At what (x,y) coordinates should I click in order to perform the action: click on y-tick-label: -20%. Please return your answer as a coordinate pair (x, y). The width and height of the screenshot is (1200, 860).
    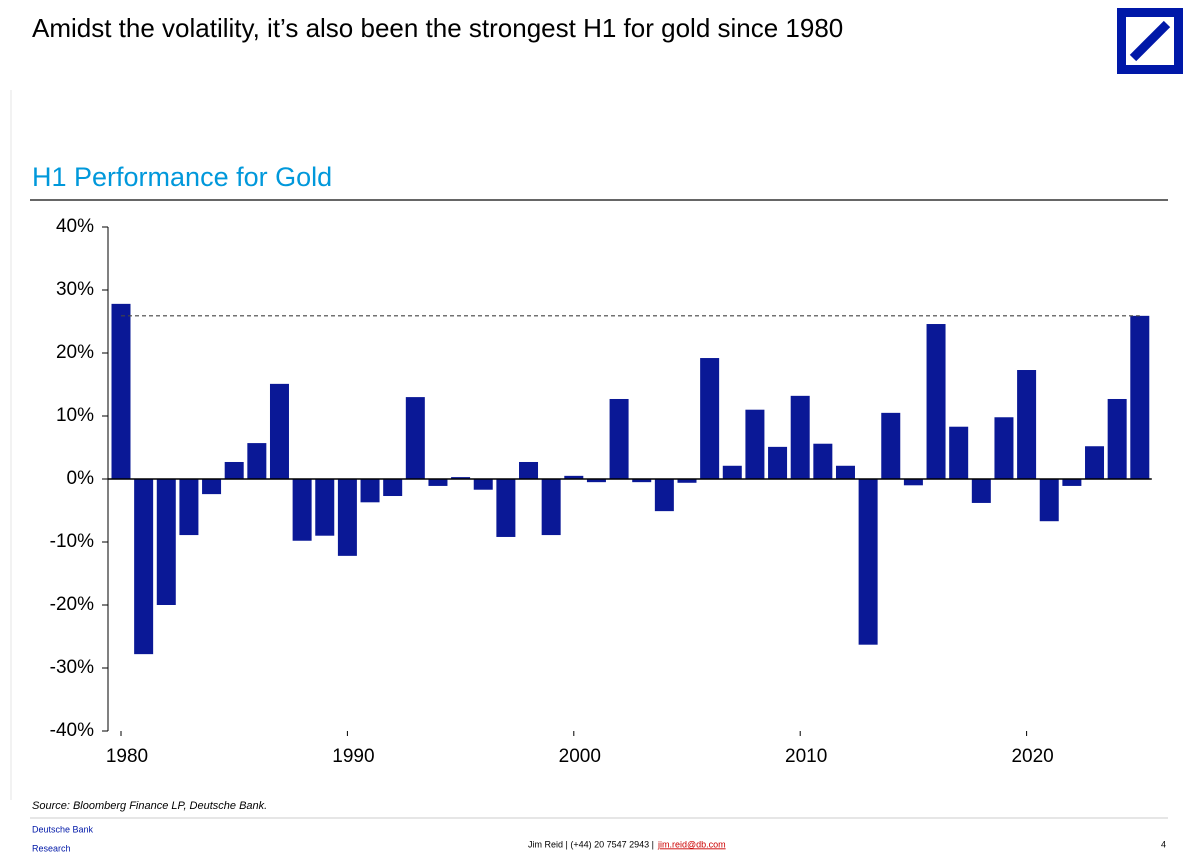
    Looking at the image, I should click on (72, 604).